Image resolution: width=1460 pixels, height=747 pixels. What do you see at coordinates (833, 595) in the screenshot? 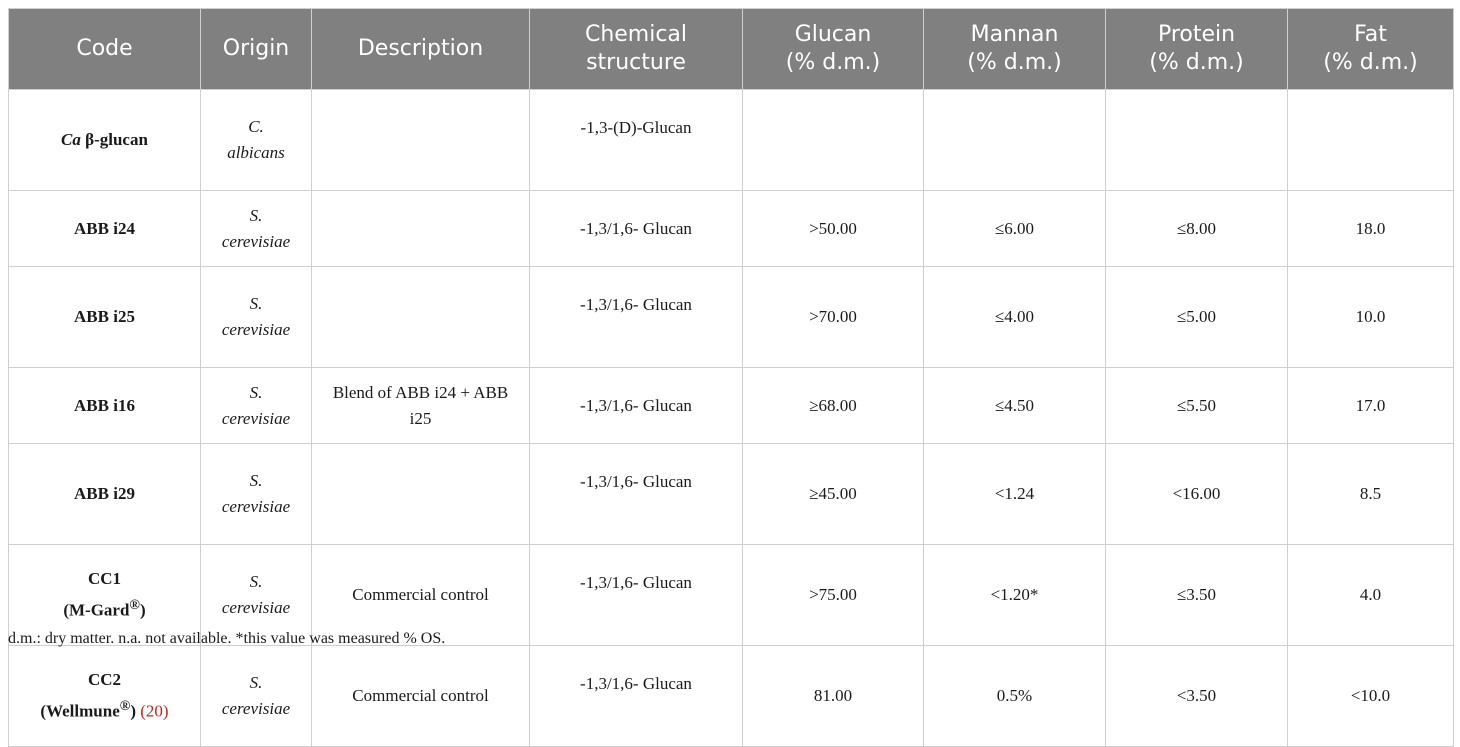
I see `cell-glucan: >75.00` at bounding box center [833, 595].